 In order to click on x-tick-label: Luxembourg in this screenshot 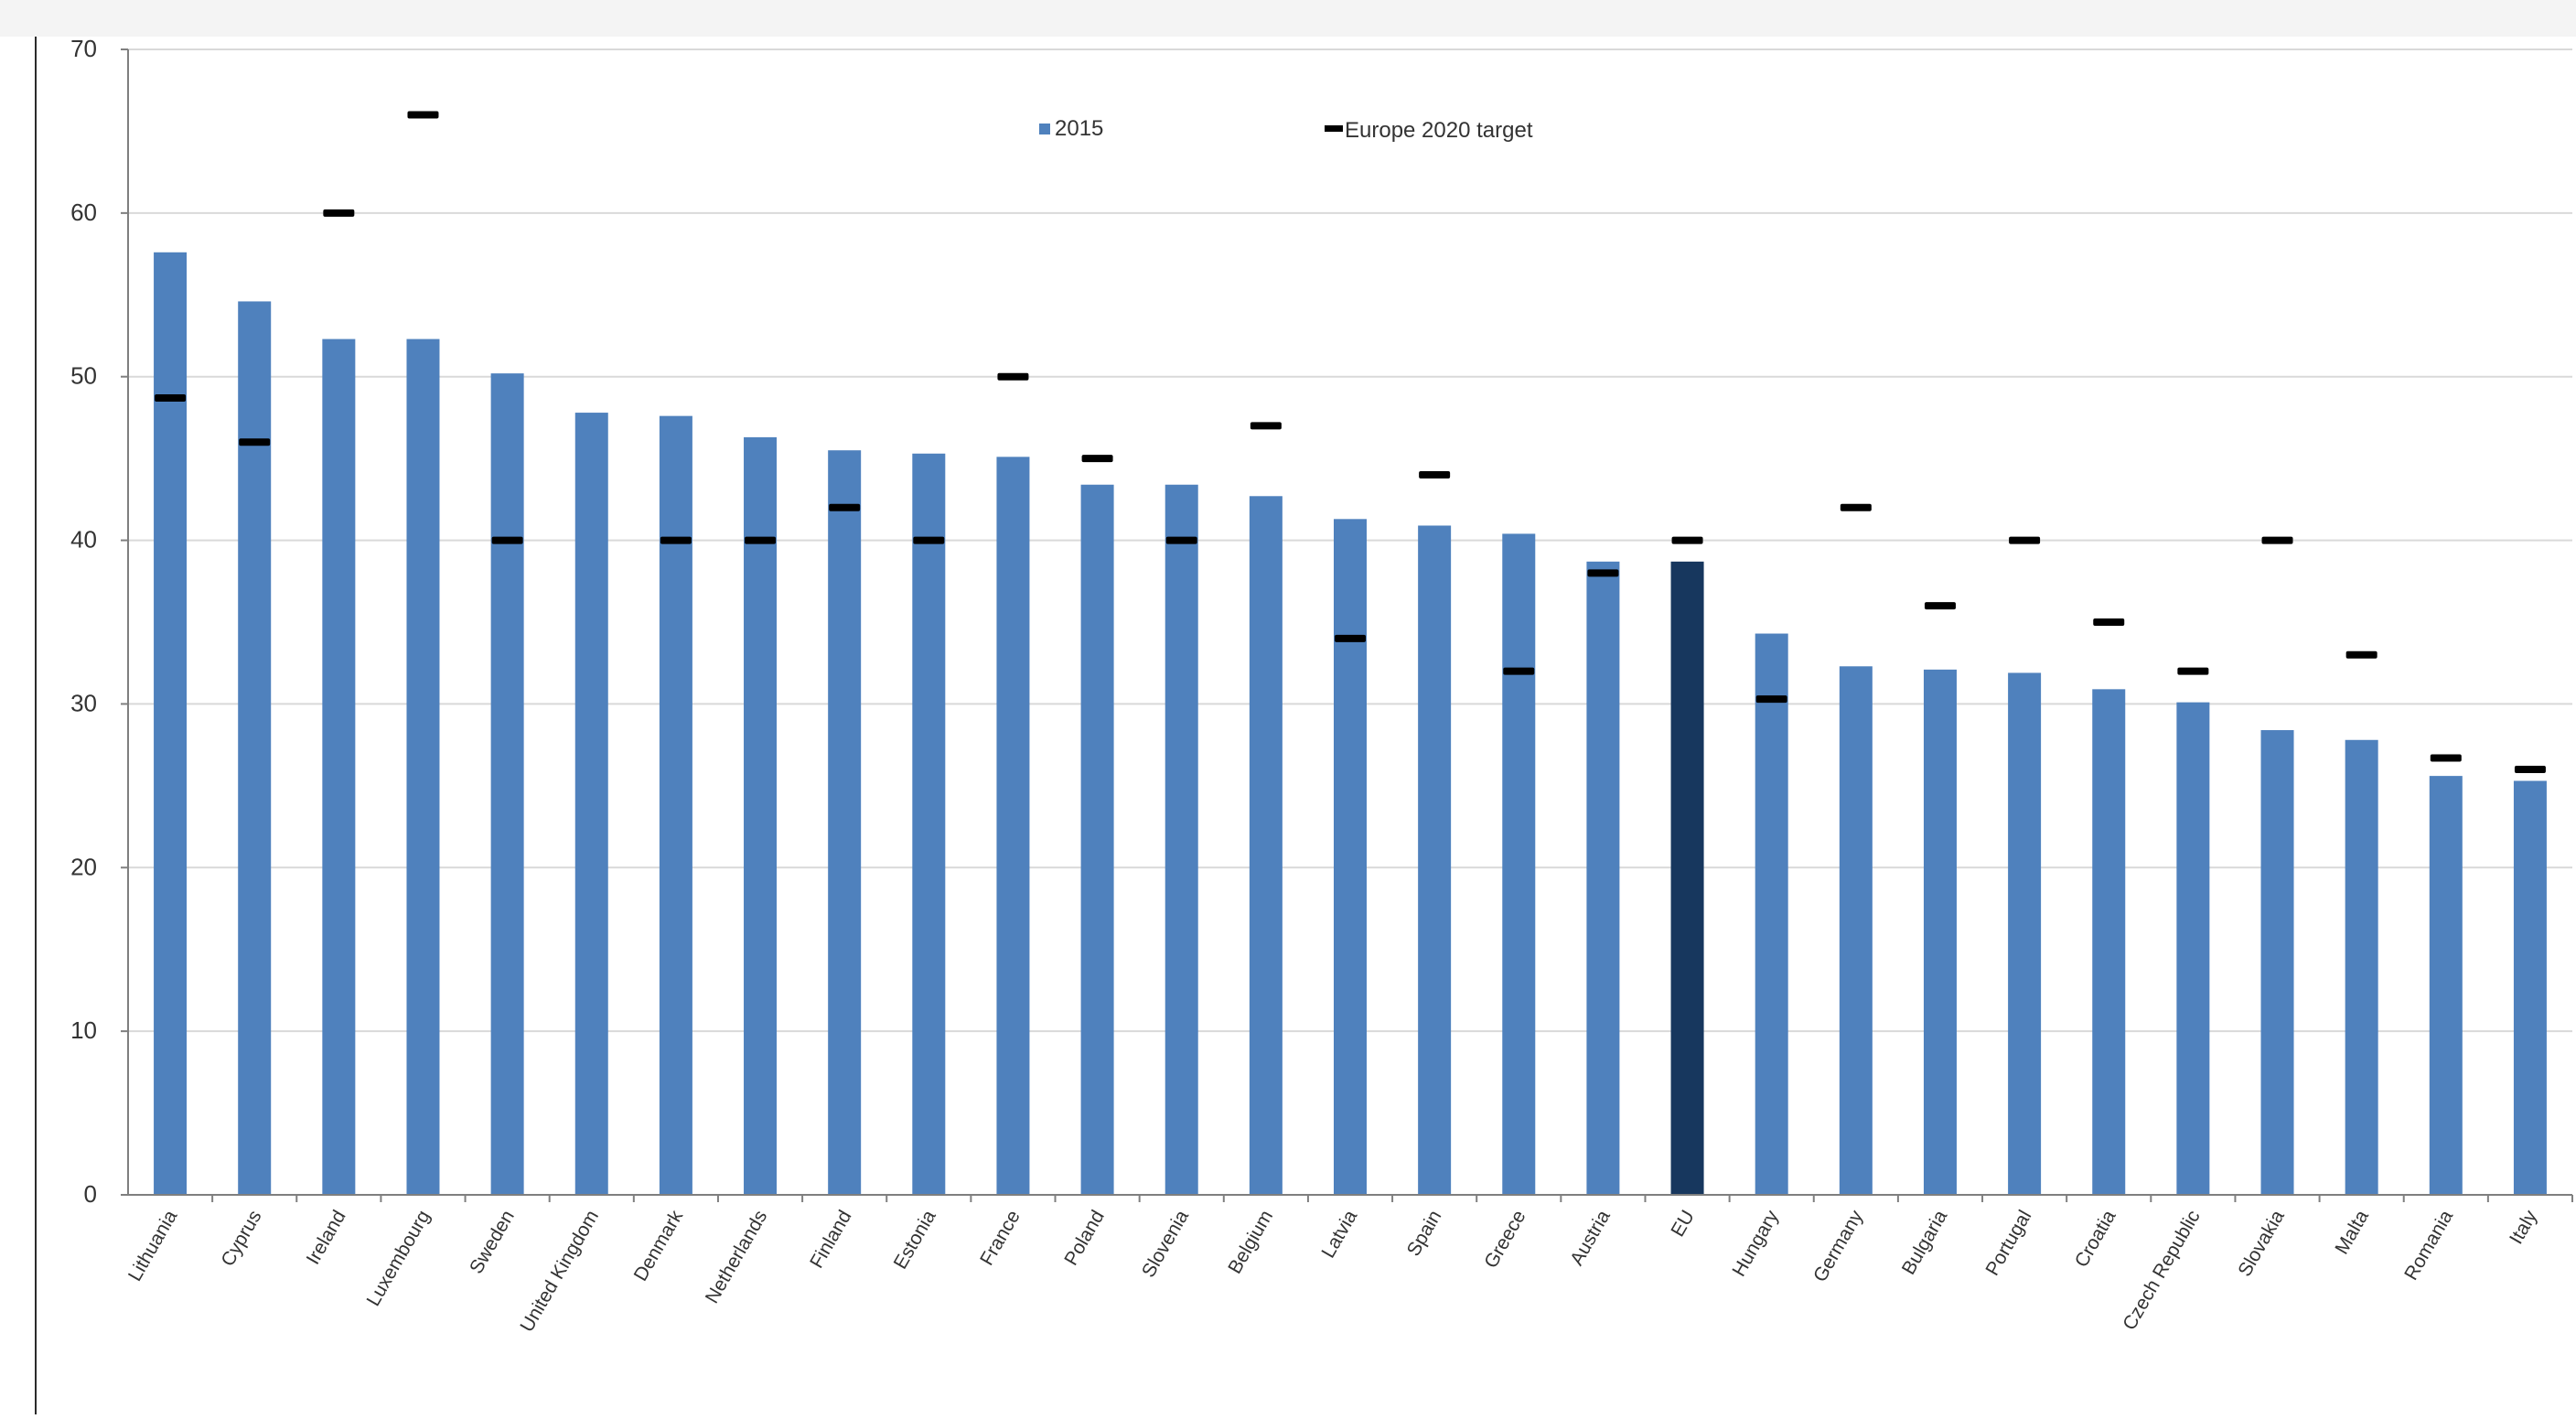, I will do `click(399, 1258)`.